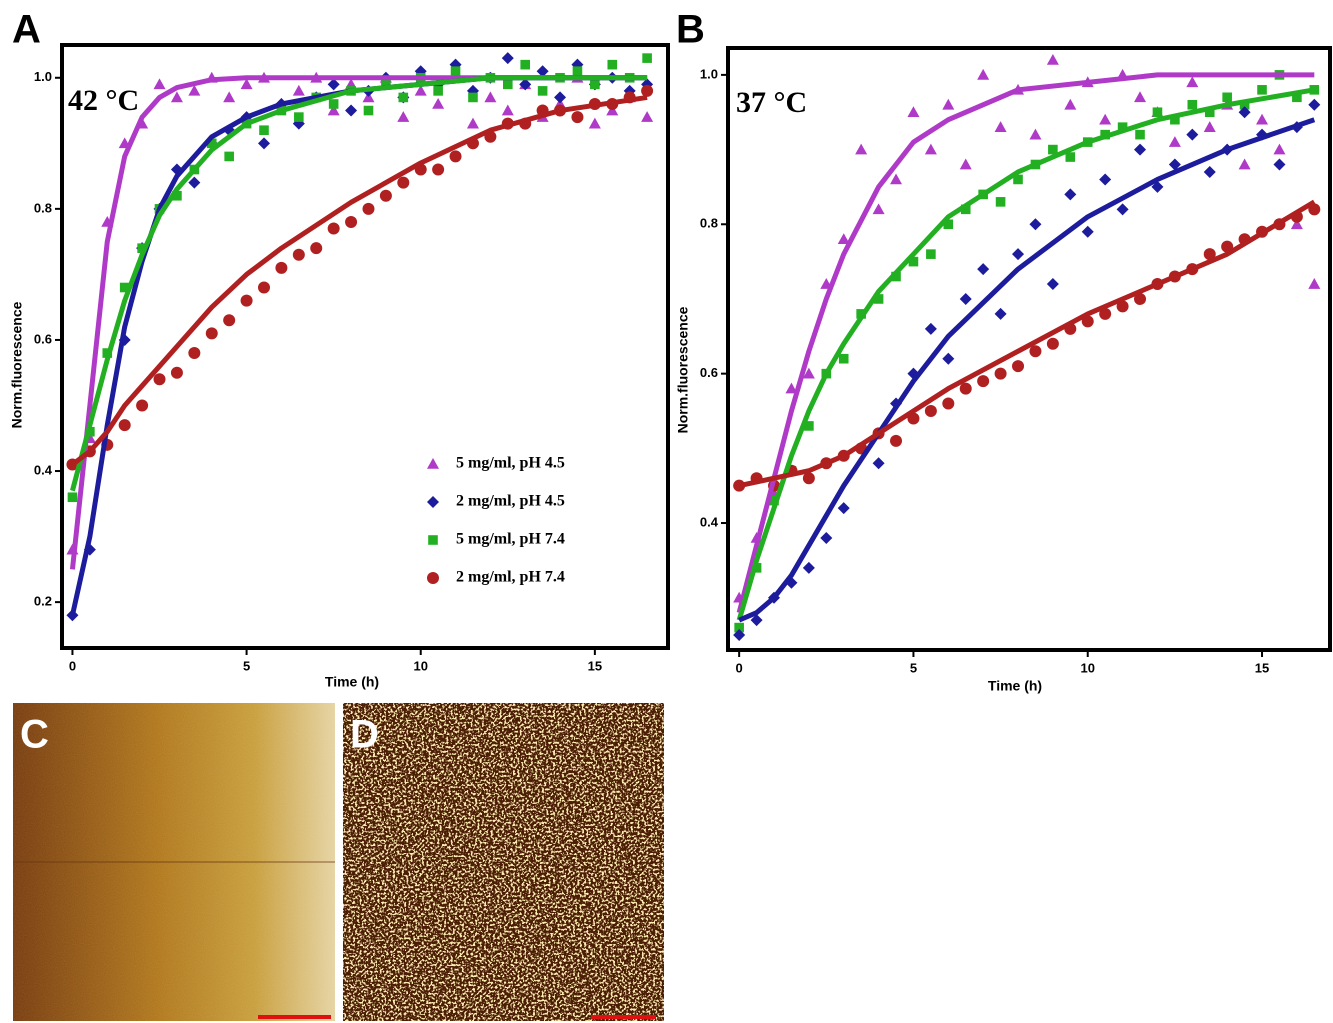  What do you see at coordinates (709, 372) in the screenshot?
I see `y-tick-label: 0.6` at bounding box center [709, 372].